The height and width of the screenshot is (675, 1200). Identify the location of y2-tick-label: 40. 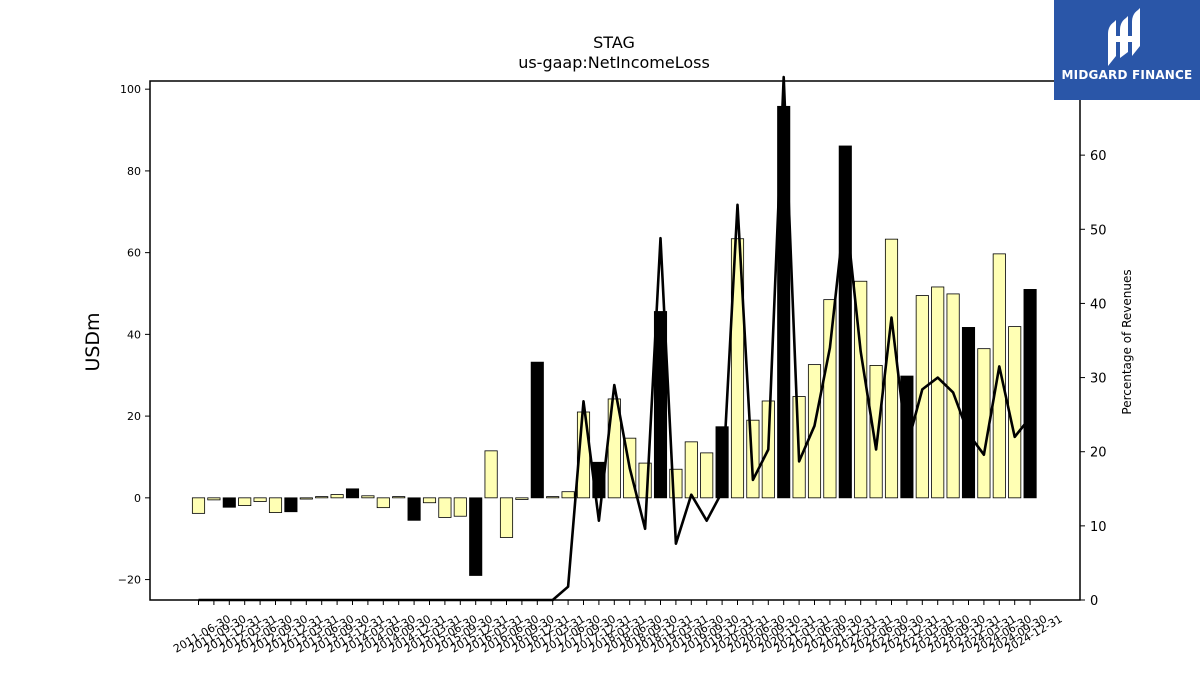
(1098, 304).